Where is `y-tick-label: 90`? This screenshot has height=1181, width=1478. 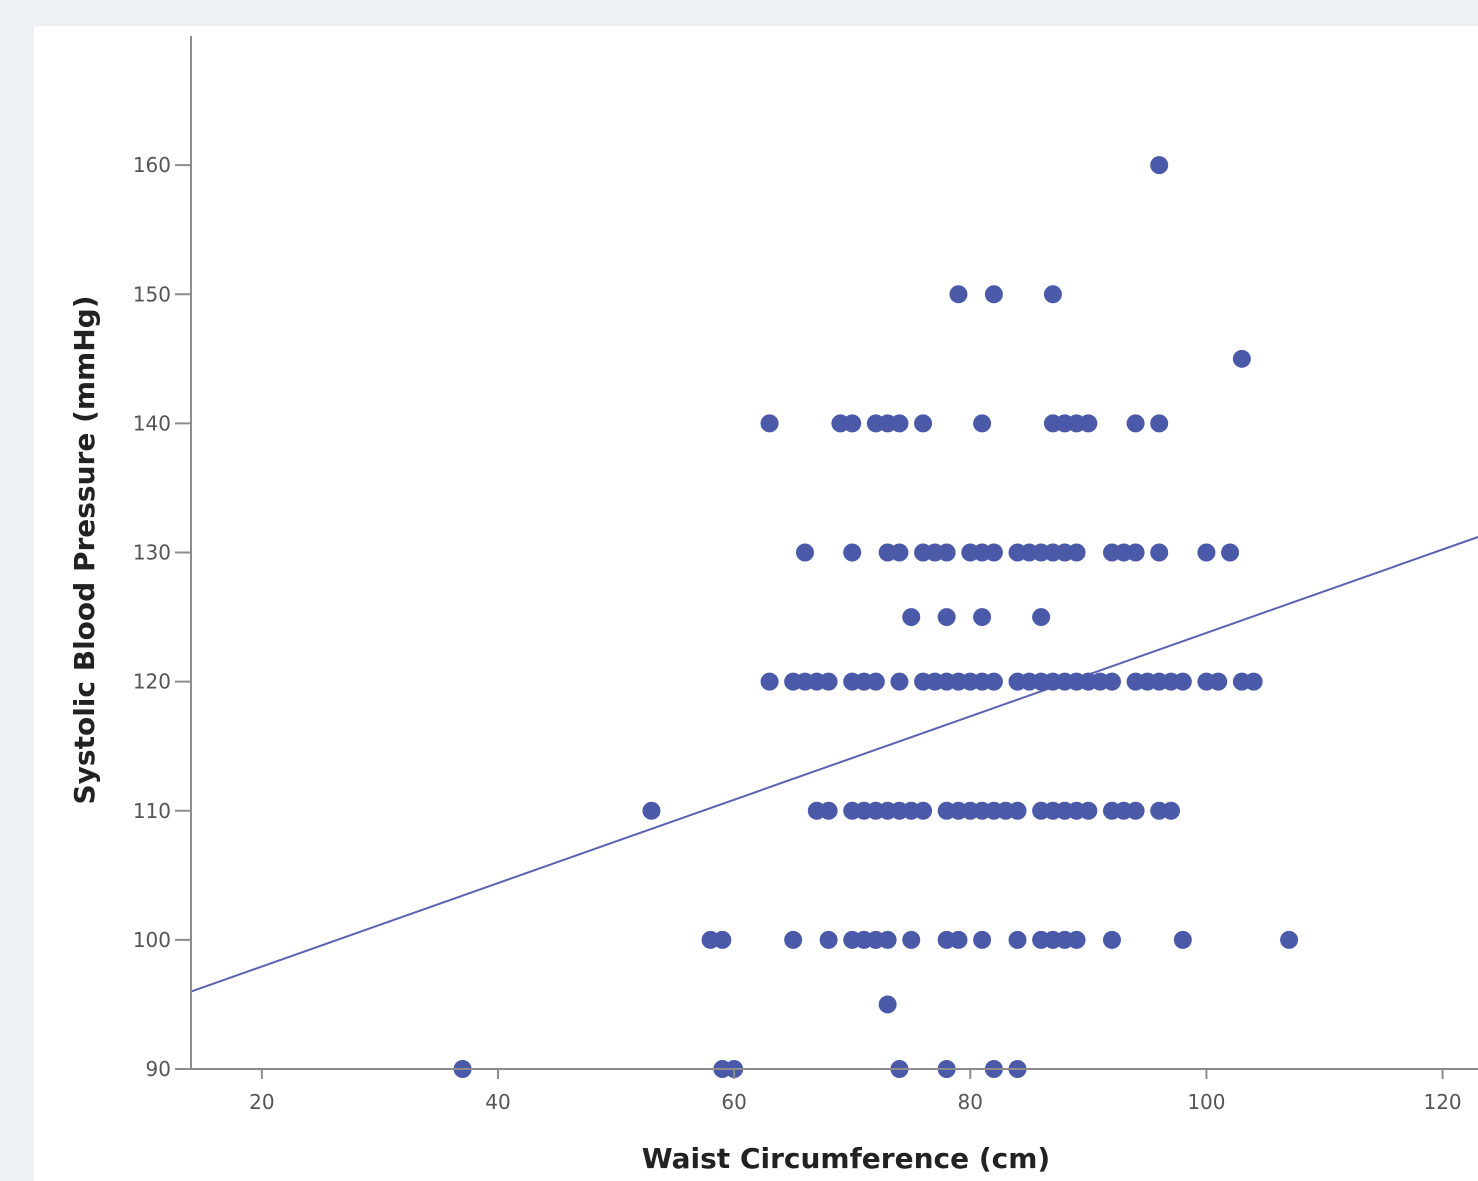 y-tick-label: 90 is located at coordinates (158, 1069).